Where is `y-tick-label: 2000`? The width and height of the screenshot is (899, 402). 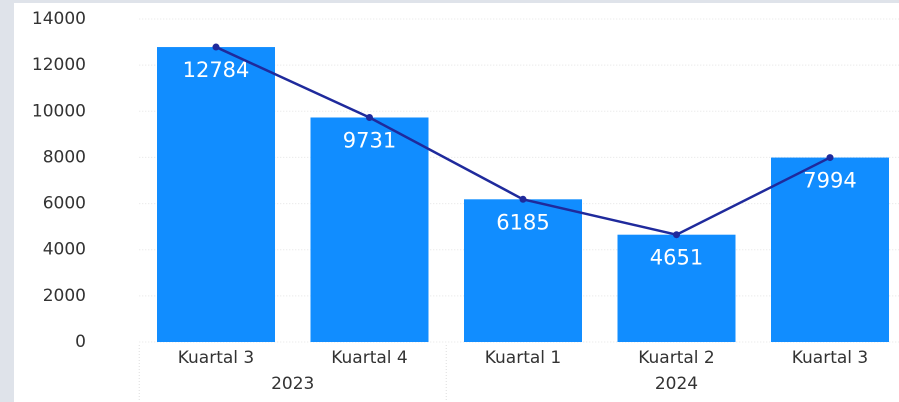
y-tick-label: 2000 is located at coordinates (64, 296).